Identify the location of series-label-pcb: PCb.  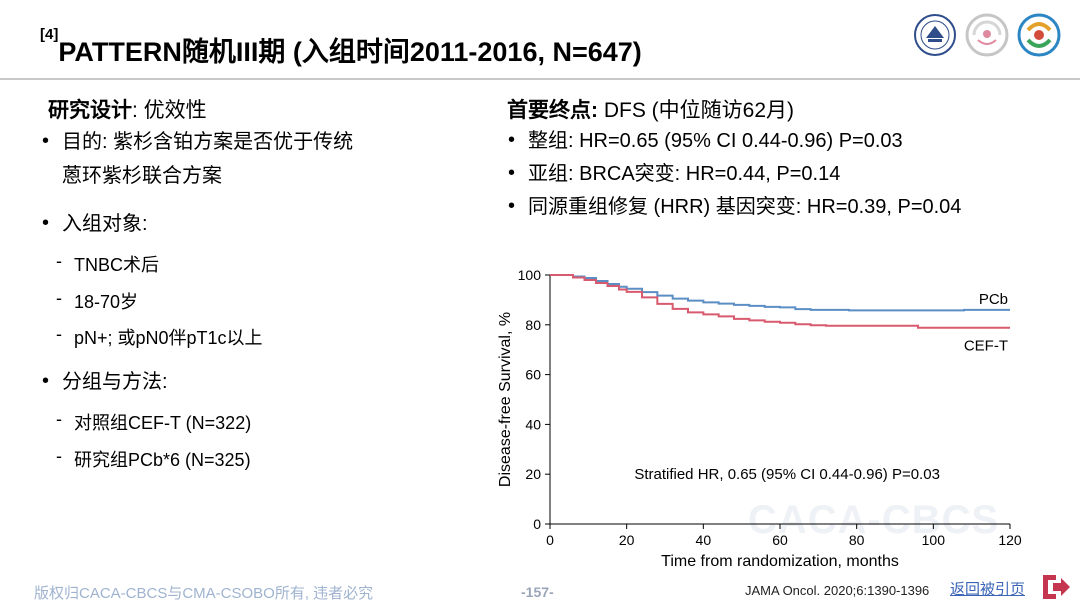
(993, 299).